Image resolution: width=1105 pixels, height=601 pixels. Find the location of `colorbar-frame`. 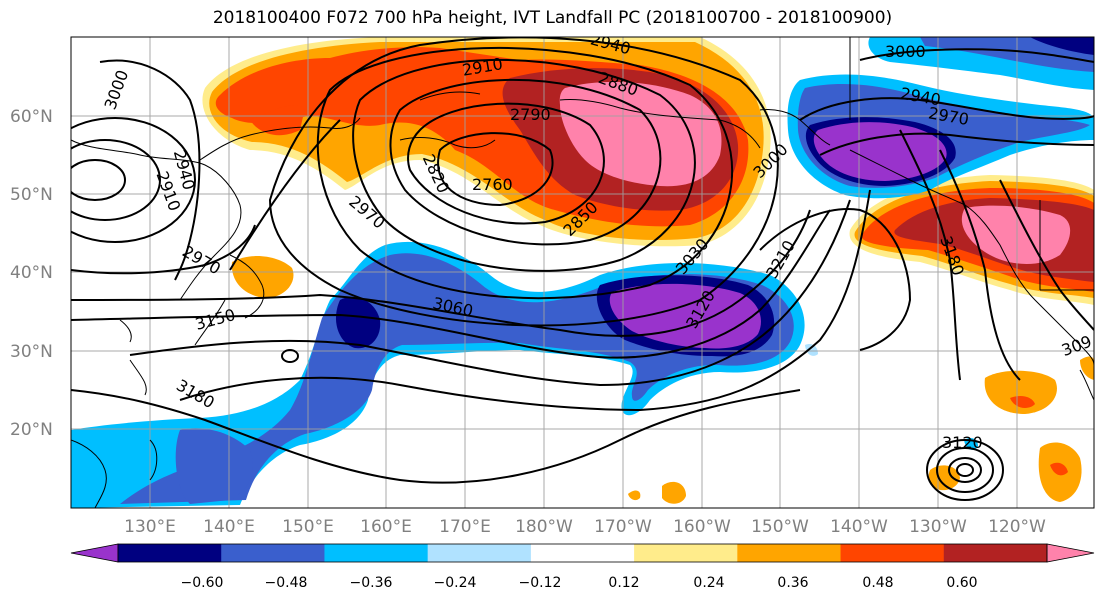

colorbar-frame is located at coordinates (582, 553).